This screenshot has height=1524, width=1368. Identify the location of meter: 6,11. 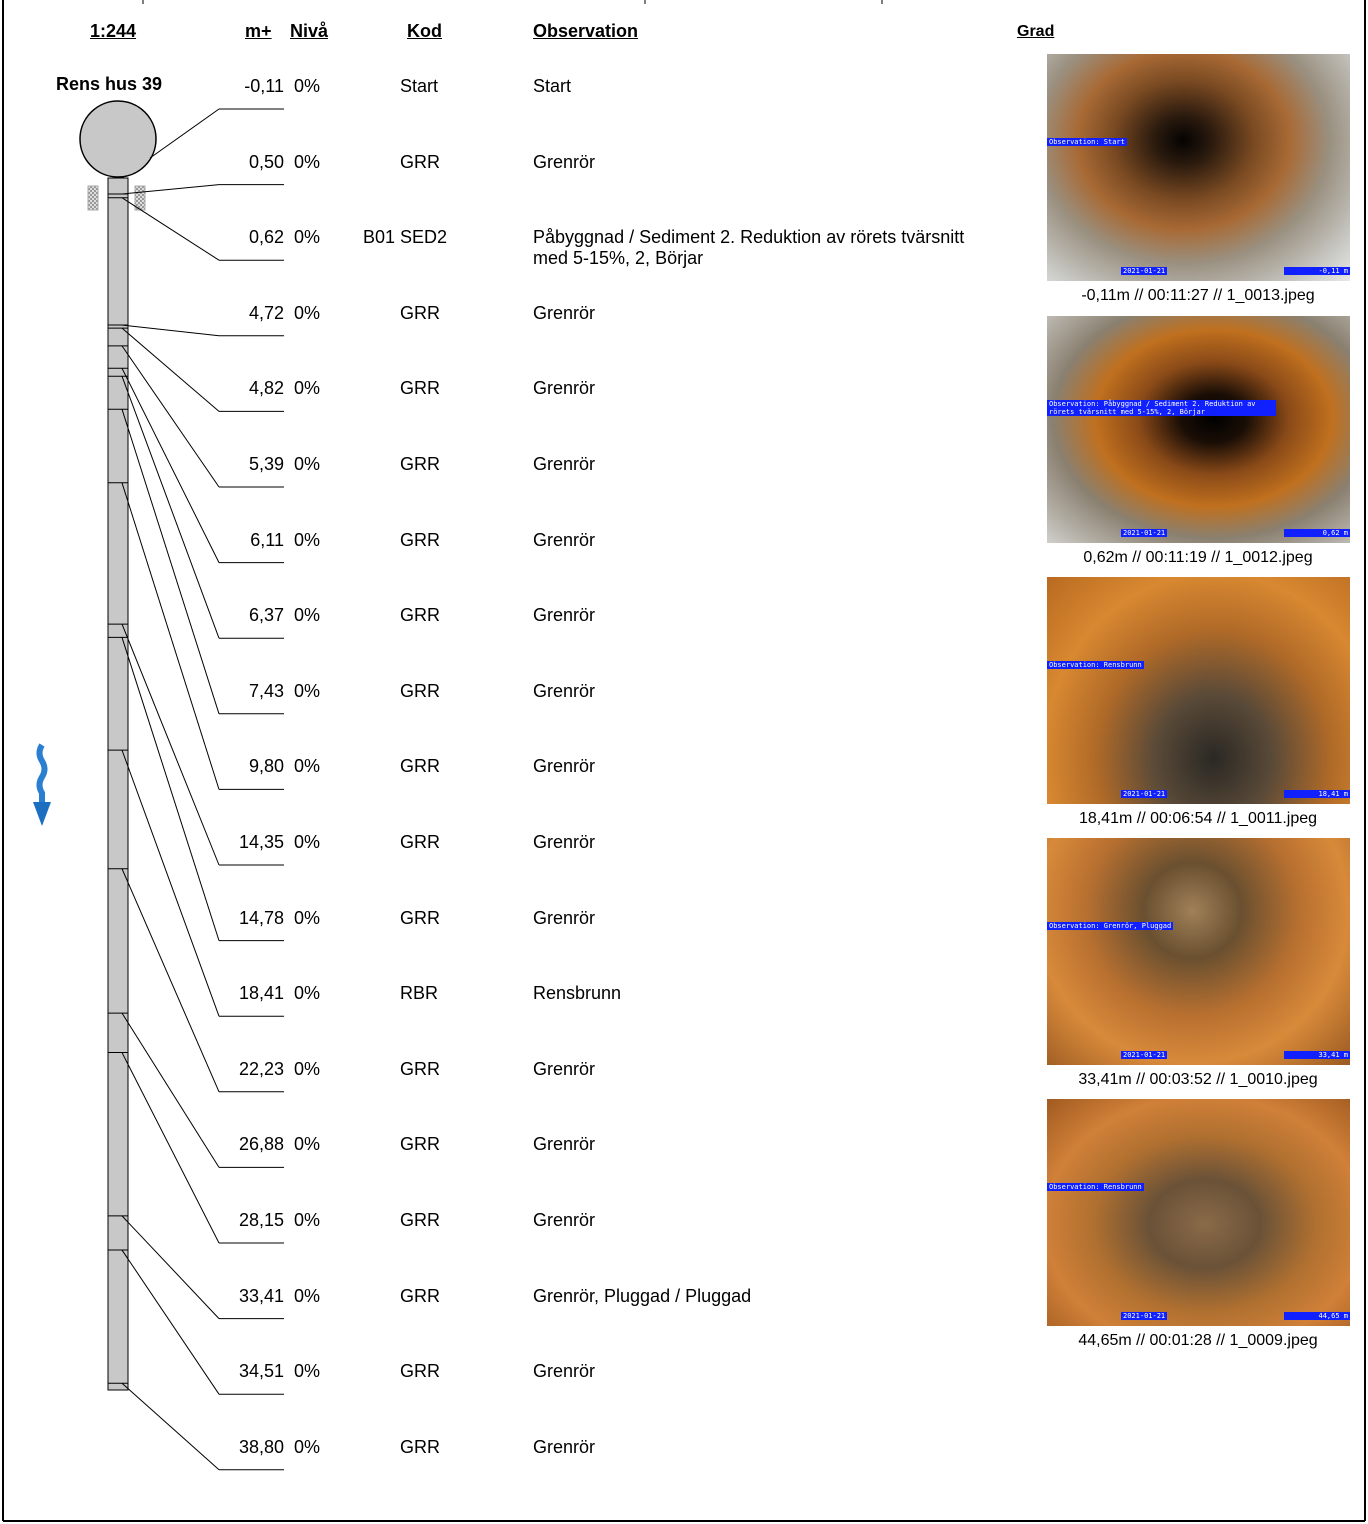
(267, 539).